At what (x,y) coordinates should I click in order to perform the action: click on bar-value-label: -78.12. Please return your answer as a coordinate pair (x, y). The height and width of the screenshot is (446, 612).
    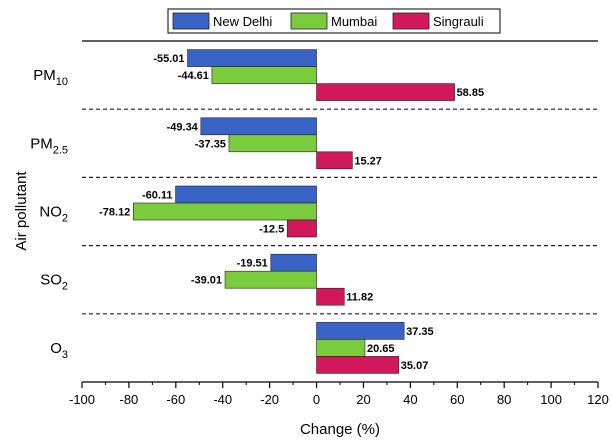
    Looking at the image, I should click on (114, 213).